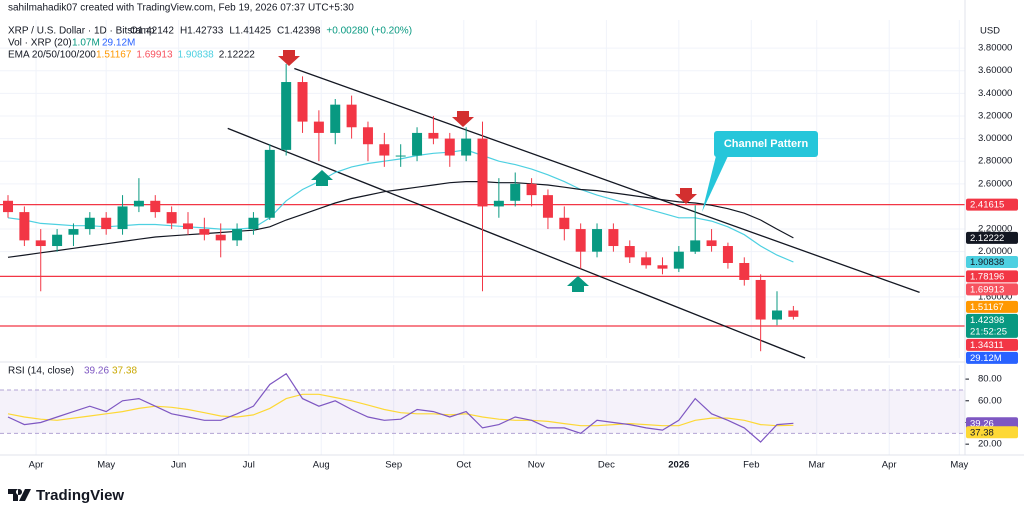 This screenshot has height=517, width=1024. I want to click on y-tick-label: 2.00000, so click(995, 251).